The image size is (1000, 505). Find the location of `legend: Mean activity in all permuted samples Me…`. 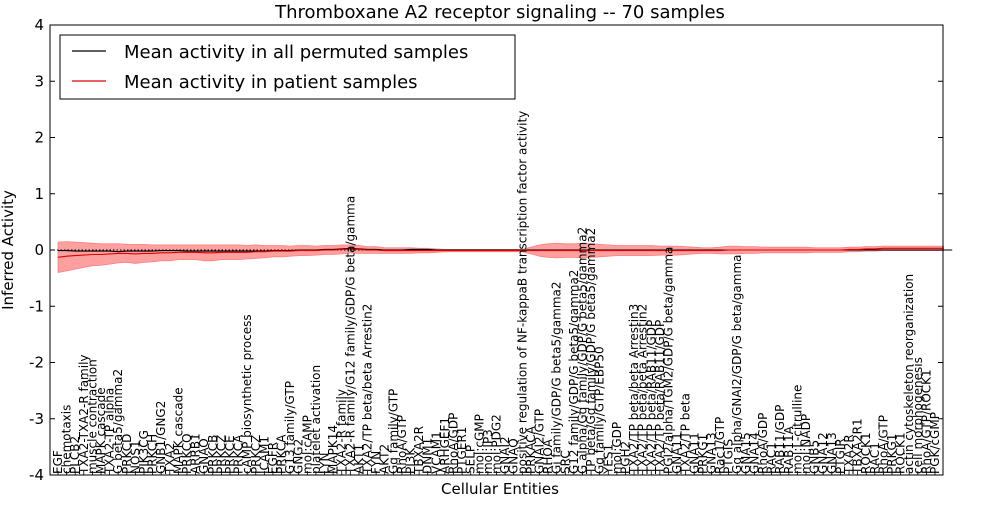

legend: Mean activity in all permuted samples Me… is located at coordinates (287, 67).